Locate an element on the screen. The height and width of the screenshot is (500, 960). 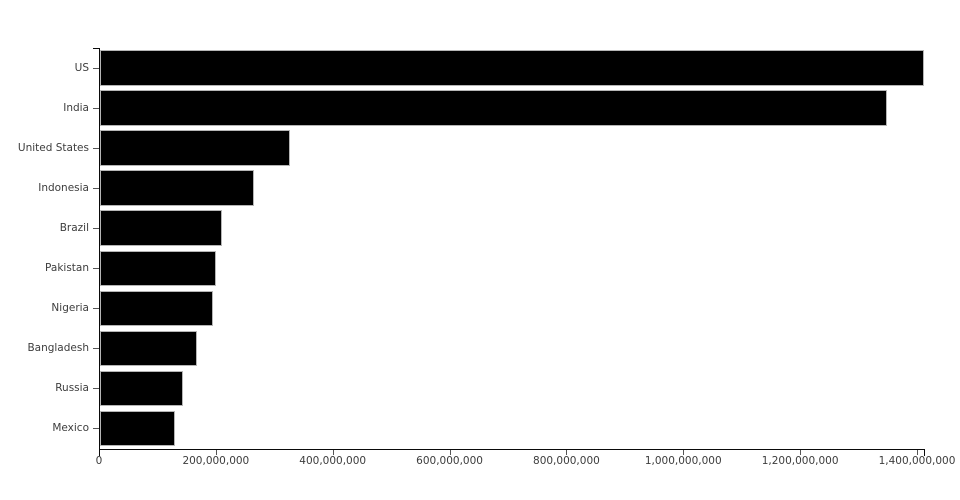
y-category-label: Nigeria is located at coordinates (70, 308).